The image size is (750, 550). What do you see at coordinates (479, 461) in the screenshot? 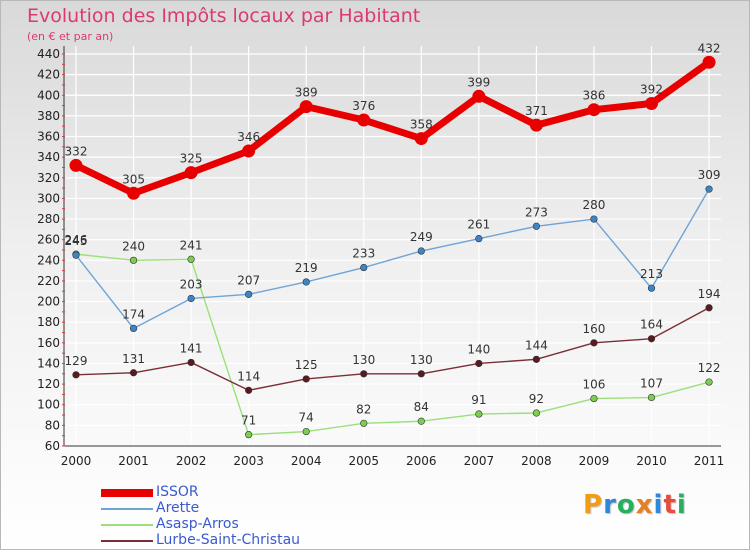
I see `x-tick-label: 2007` at bounding box center [479, 461].